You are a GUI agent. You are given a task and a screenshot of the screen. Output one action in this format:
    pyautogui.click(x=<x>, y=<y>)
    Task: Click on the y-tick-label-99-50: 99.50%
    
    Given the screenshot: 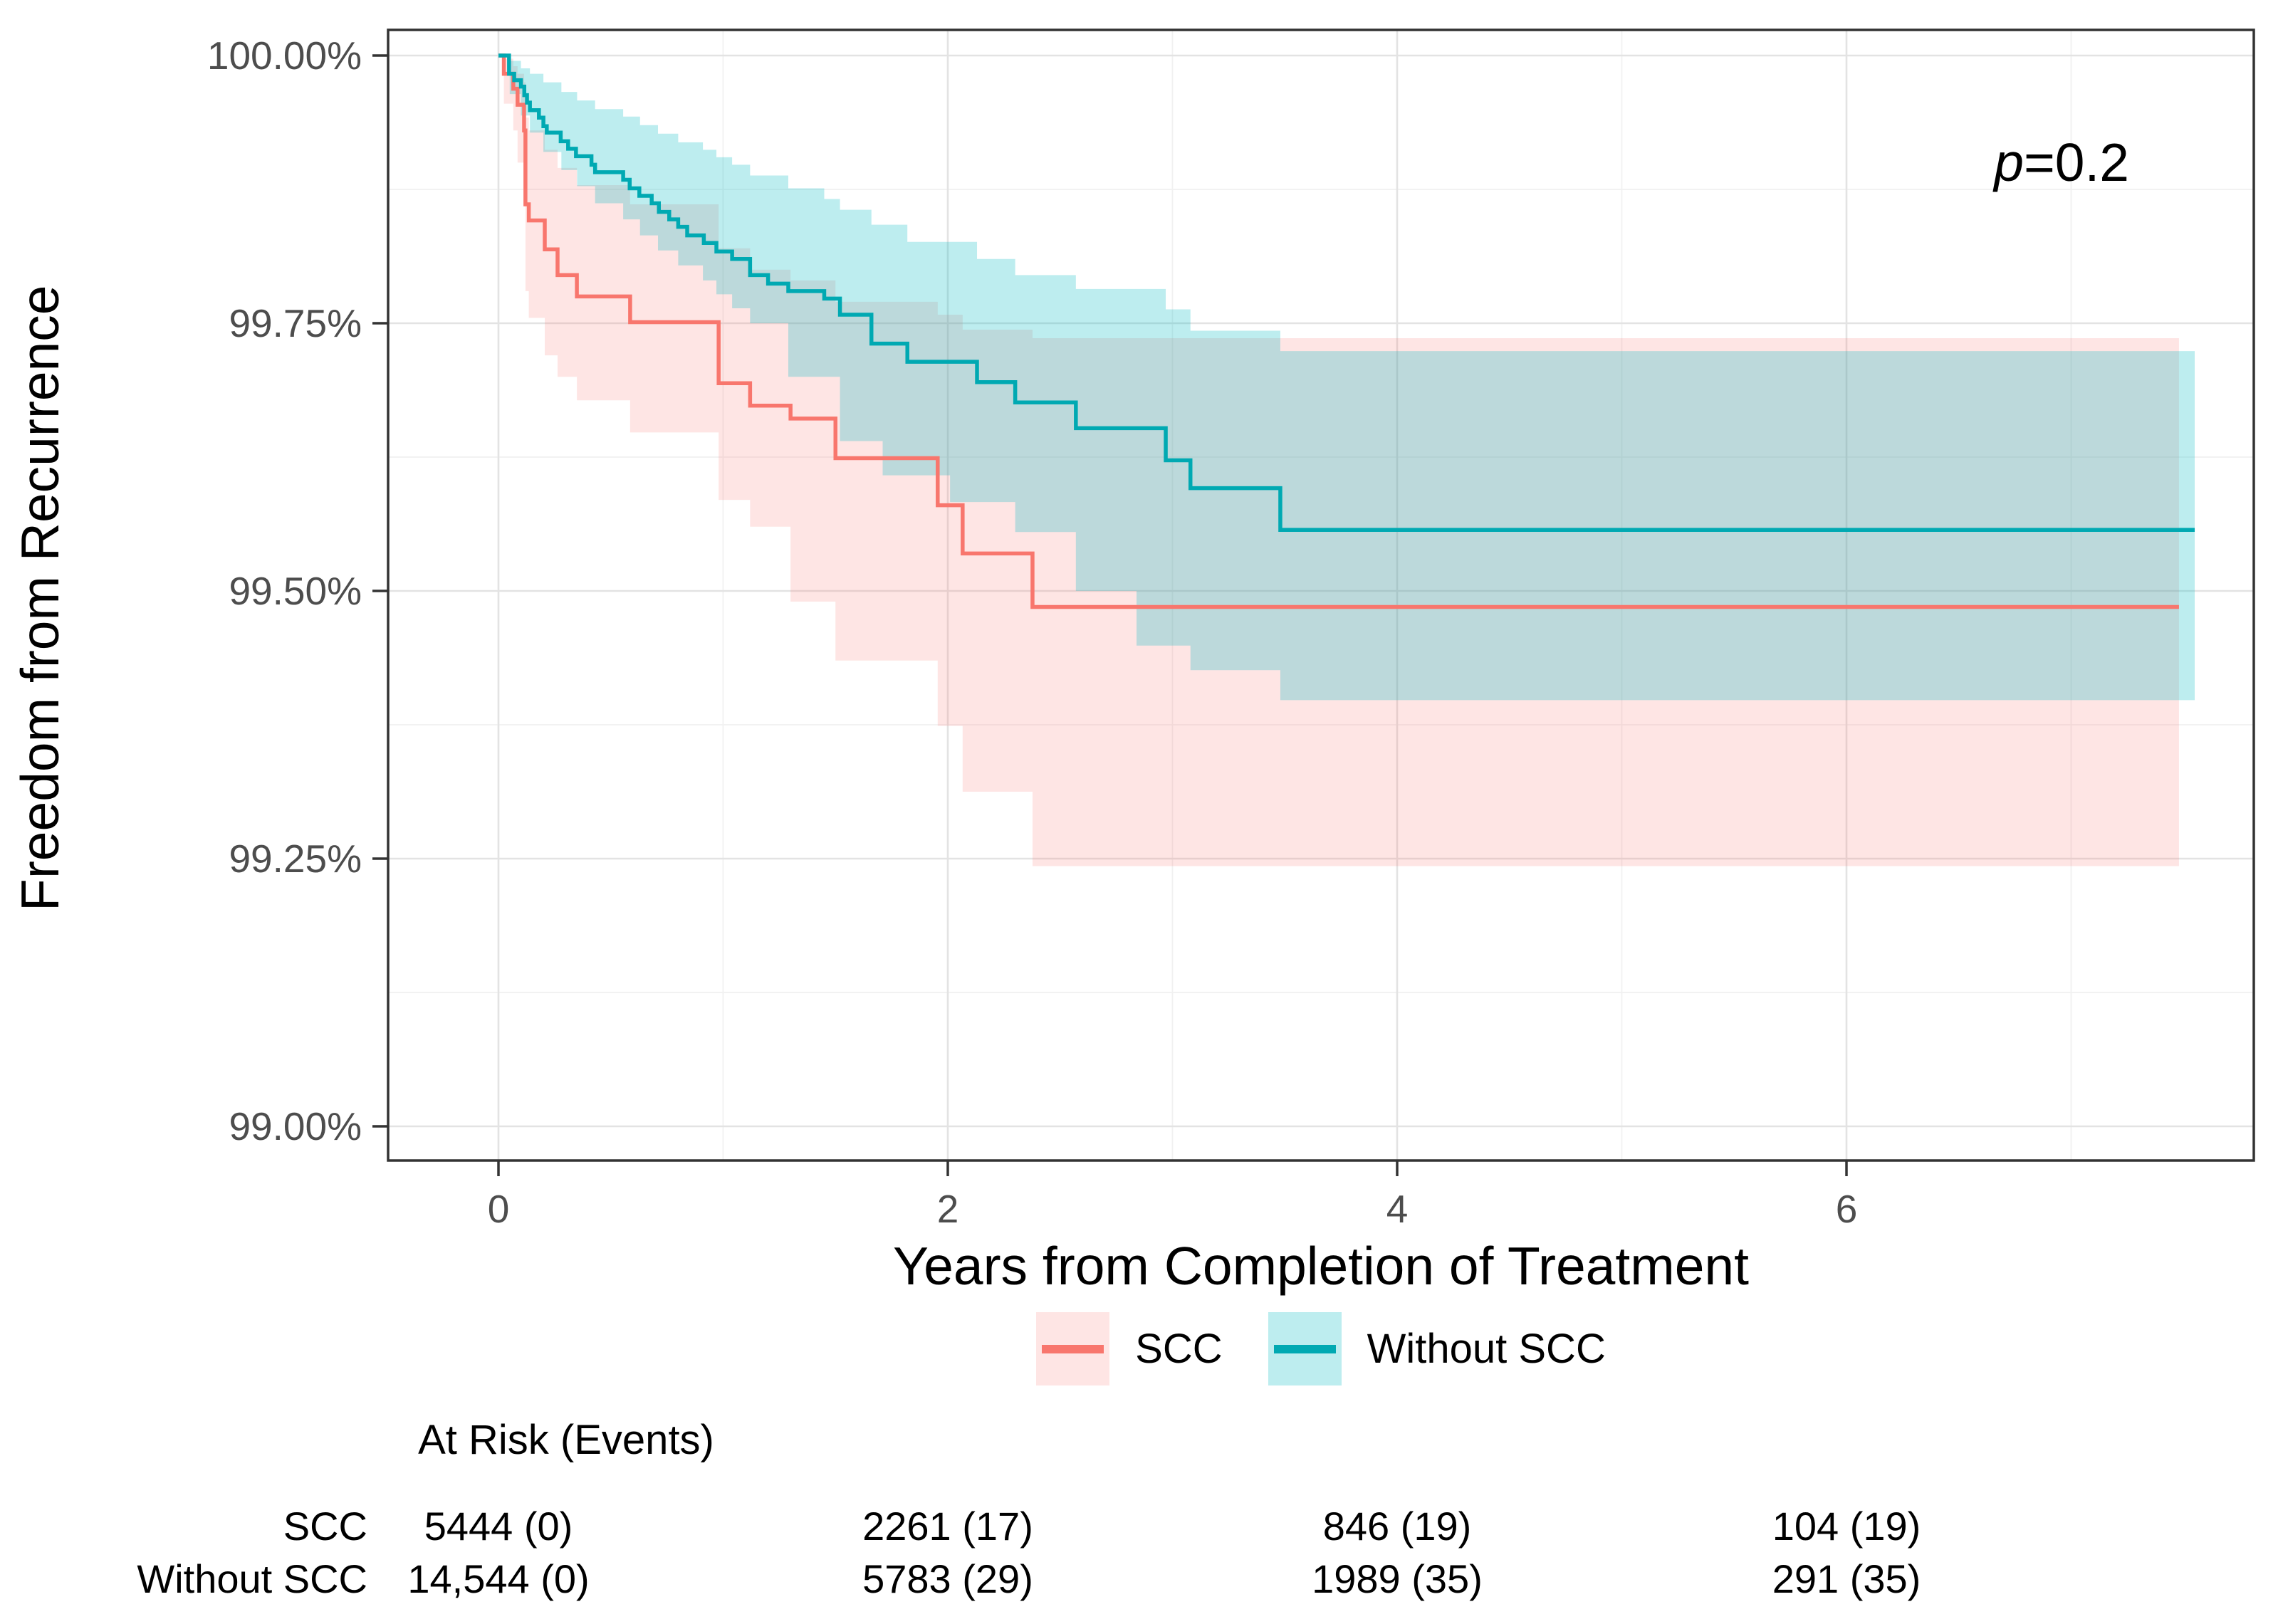 What is the action you would take?
    pyautogui.click(x=295, y=591)
    